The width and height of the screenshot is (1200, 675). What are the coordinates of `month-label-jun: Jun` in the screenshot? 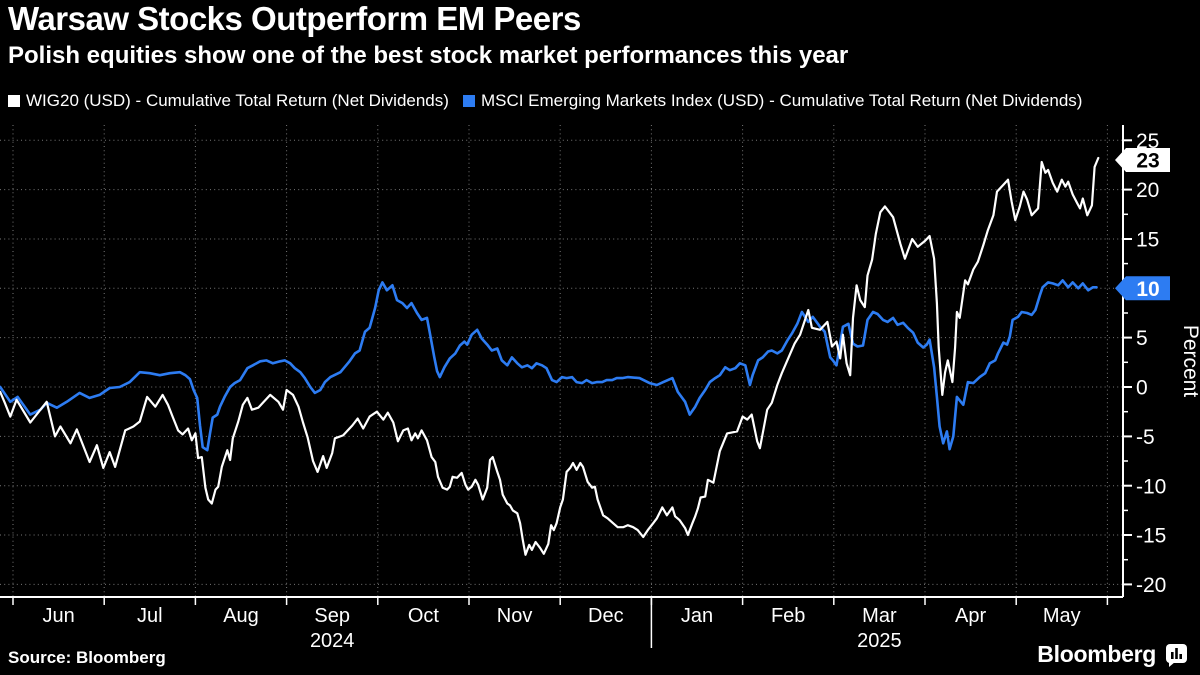 It's located at (58, 616).